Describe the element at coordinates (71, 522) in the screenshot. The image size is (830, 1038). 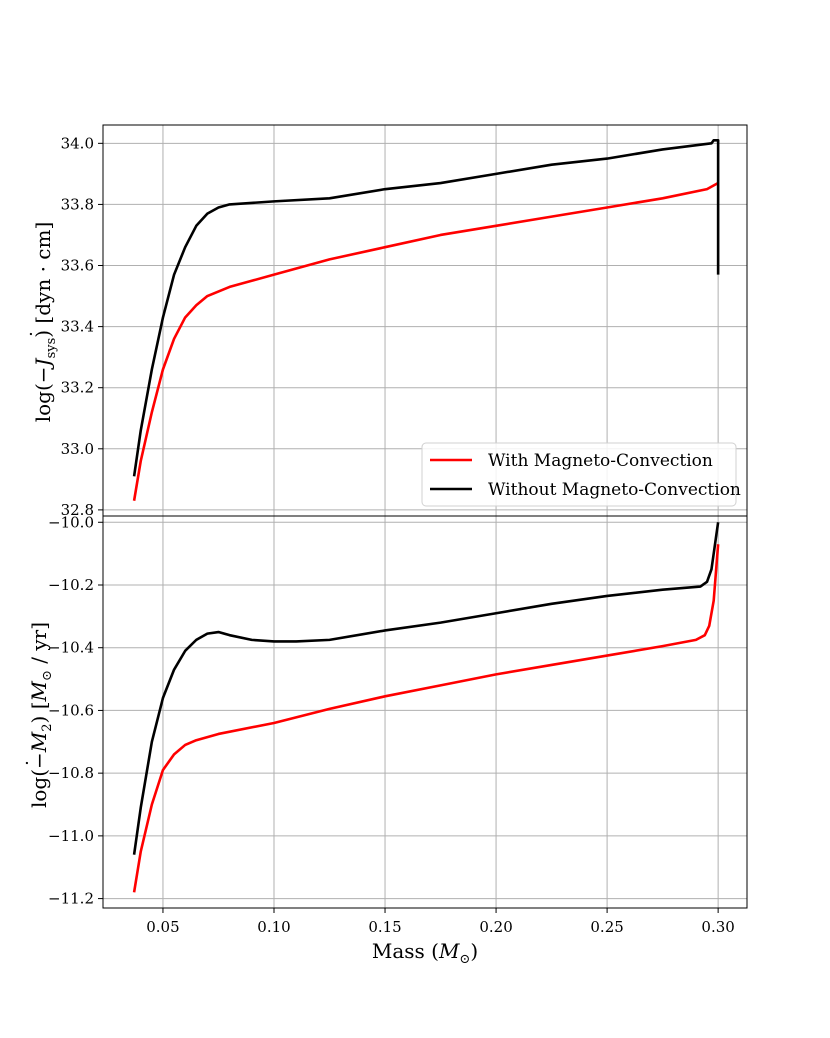
I see `bottom-y-tick-label: −10.0` at that location.